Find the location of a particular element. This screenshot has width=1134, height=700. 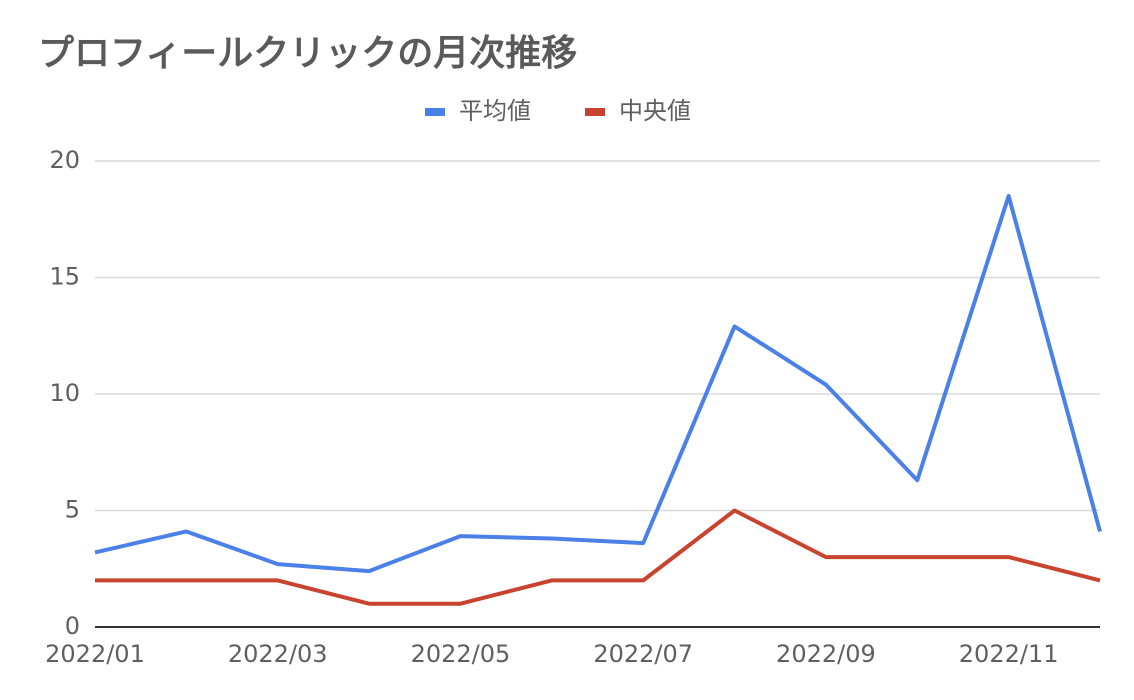

line-series is located at coordinates (598, 557).